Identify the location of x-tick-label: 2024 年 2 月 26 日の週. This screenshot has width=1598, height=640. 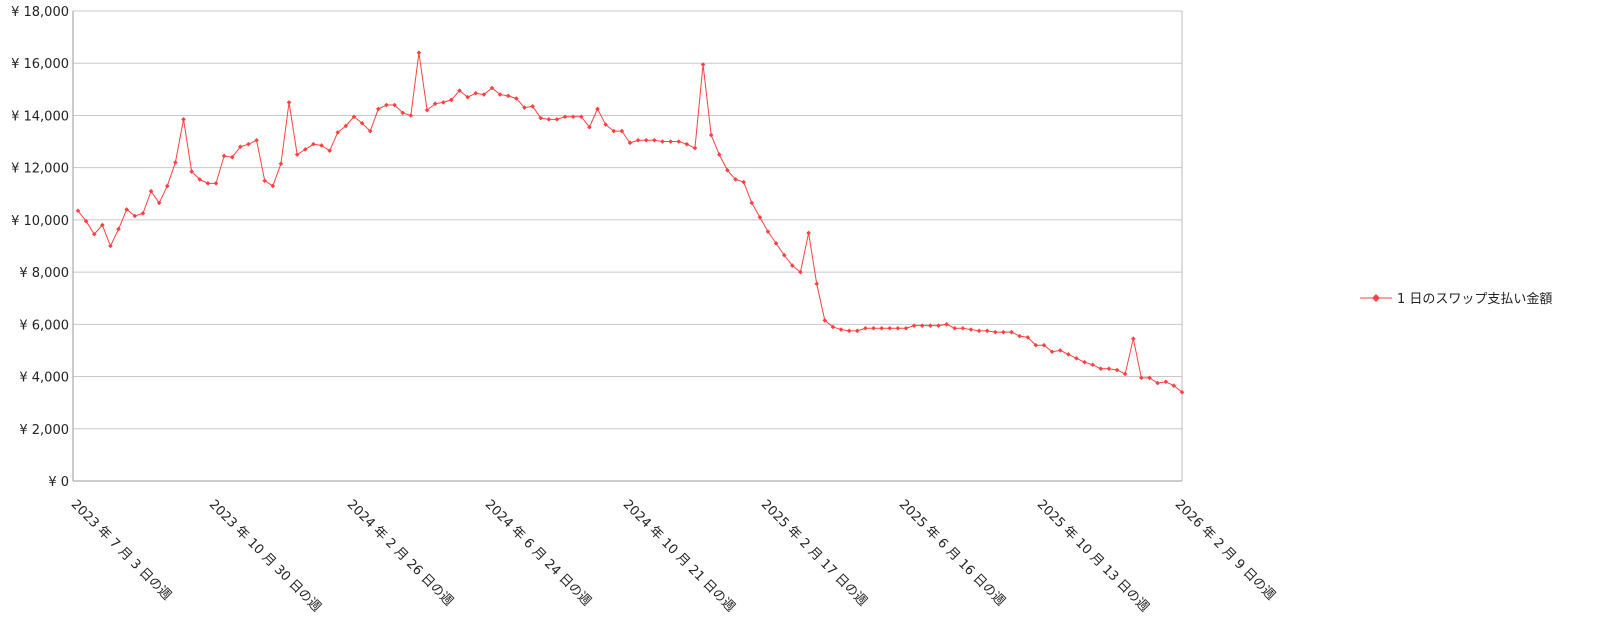
(400, 553).